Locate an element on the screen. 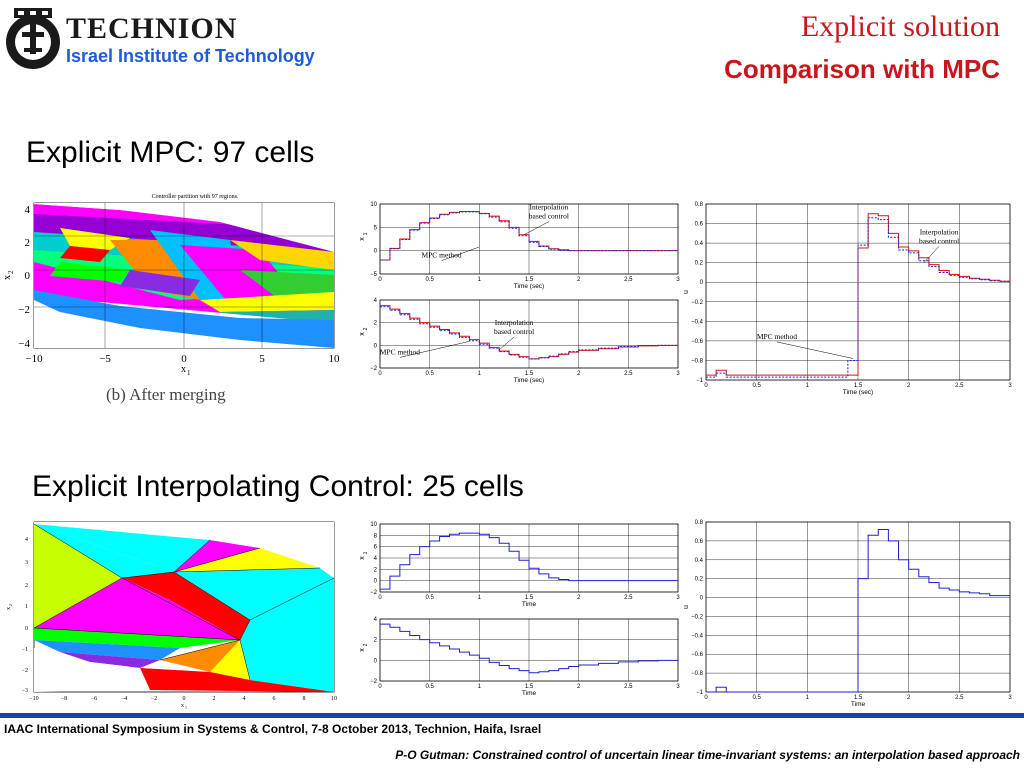 This screenshot has width=1024, height=768. x-tick: 6 is located at coordinates (274, 699).